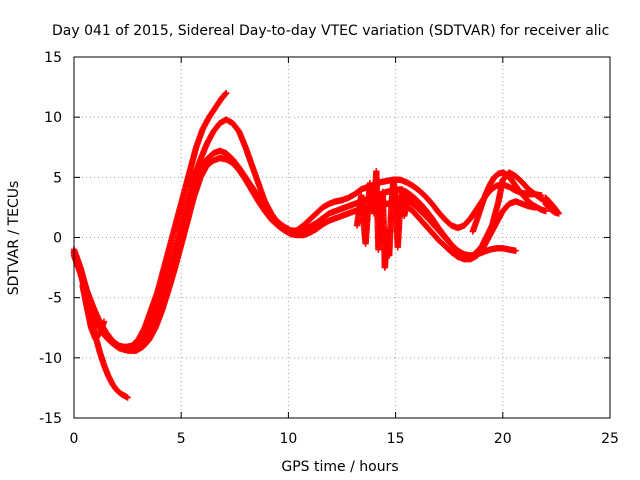  Describe the element at coordinates (396, 439) in the screenshot. I see `x-tick-label: 15` at that location.